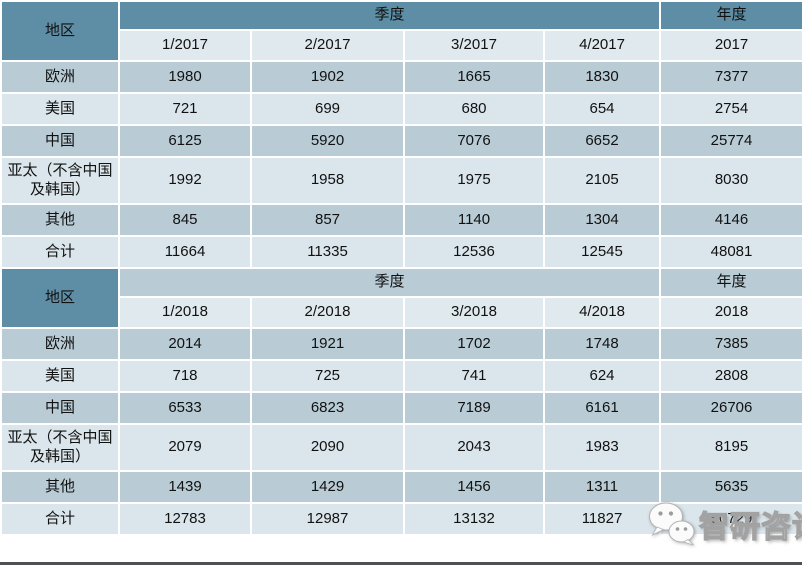 The height and width of the screenshot is (565, 802). I want to click on value-cell: 1958, so click(327, 180).